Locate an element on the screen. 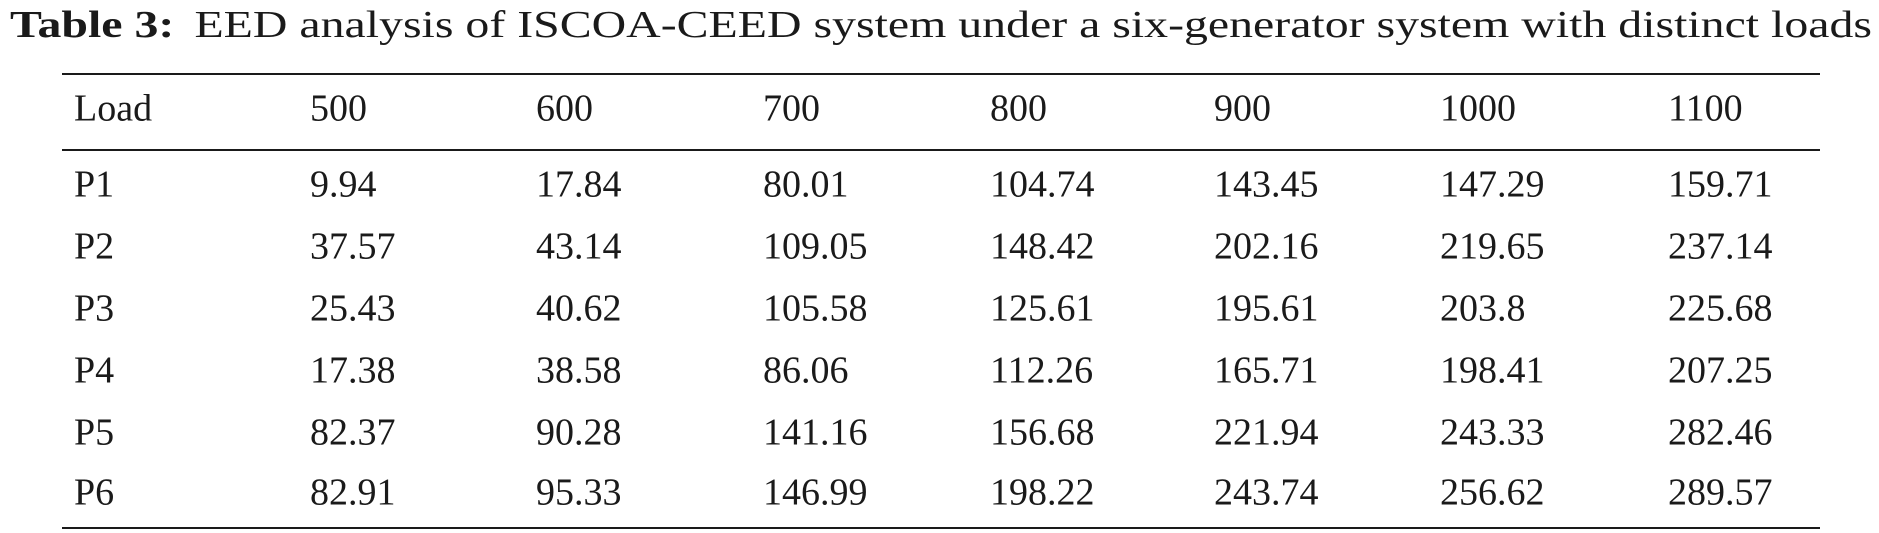 This screenshot has height=533, width=1879. table-cell: 148.42 is located at coordinates (1042, 247).